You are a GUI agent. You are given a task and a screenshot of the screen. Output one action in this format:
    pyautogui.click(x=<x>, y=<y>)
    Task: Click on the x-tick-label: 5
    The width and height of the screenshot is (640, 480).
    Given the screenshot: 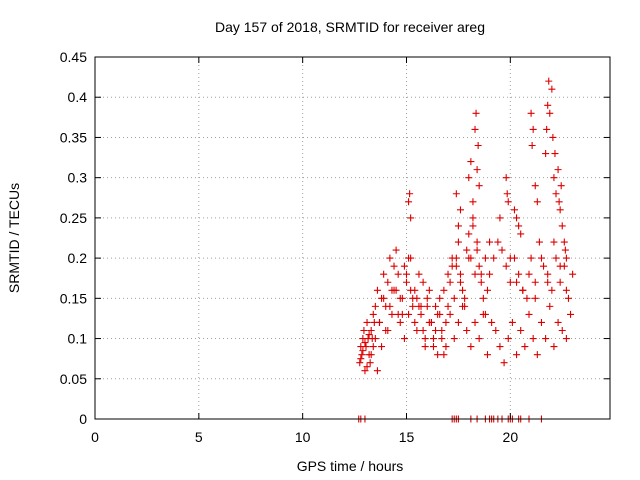 What is the action you would take?
    pyautogui.click(x=199, y=437)
    